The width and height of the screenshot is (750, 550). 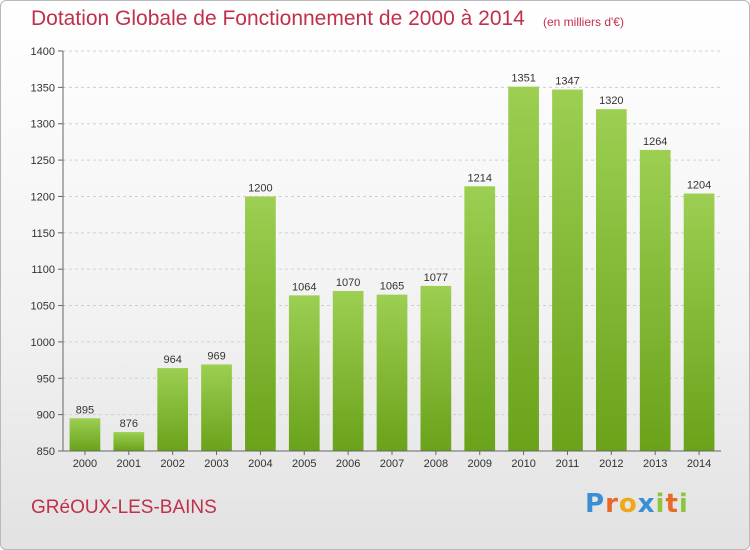 What do you see at coordinates (260, 464) in the screenshot?
I see `x-tick-label: 2004` at bounding box center [260, 464].